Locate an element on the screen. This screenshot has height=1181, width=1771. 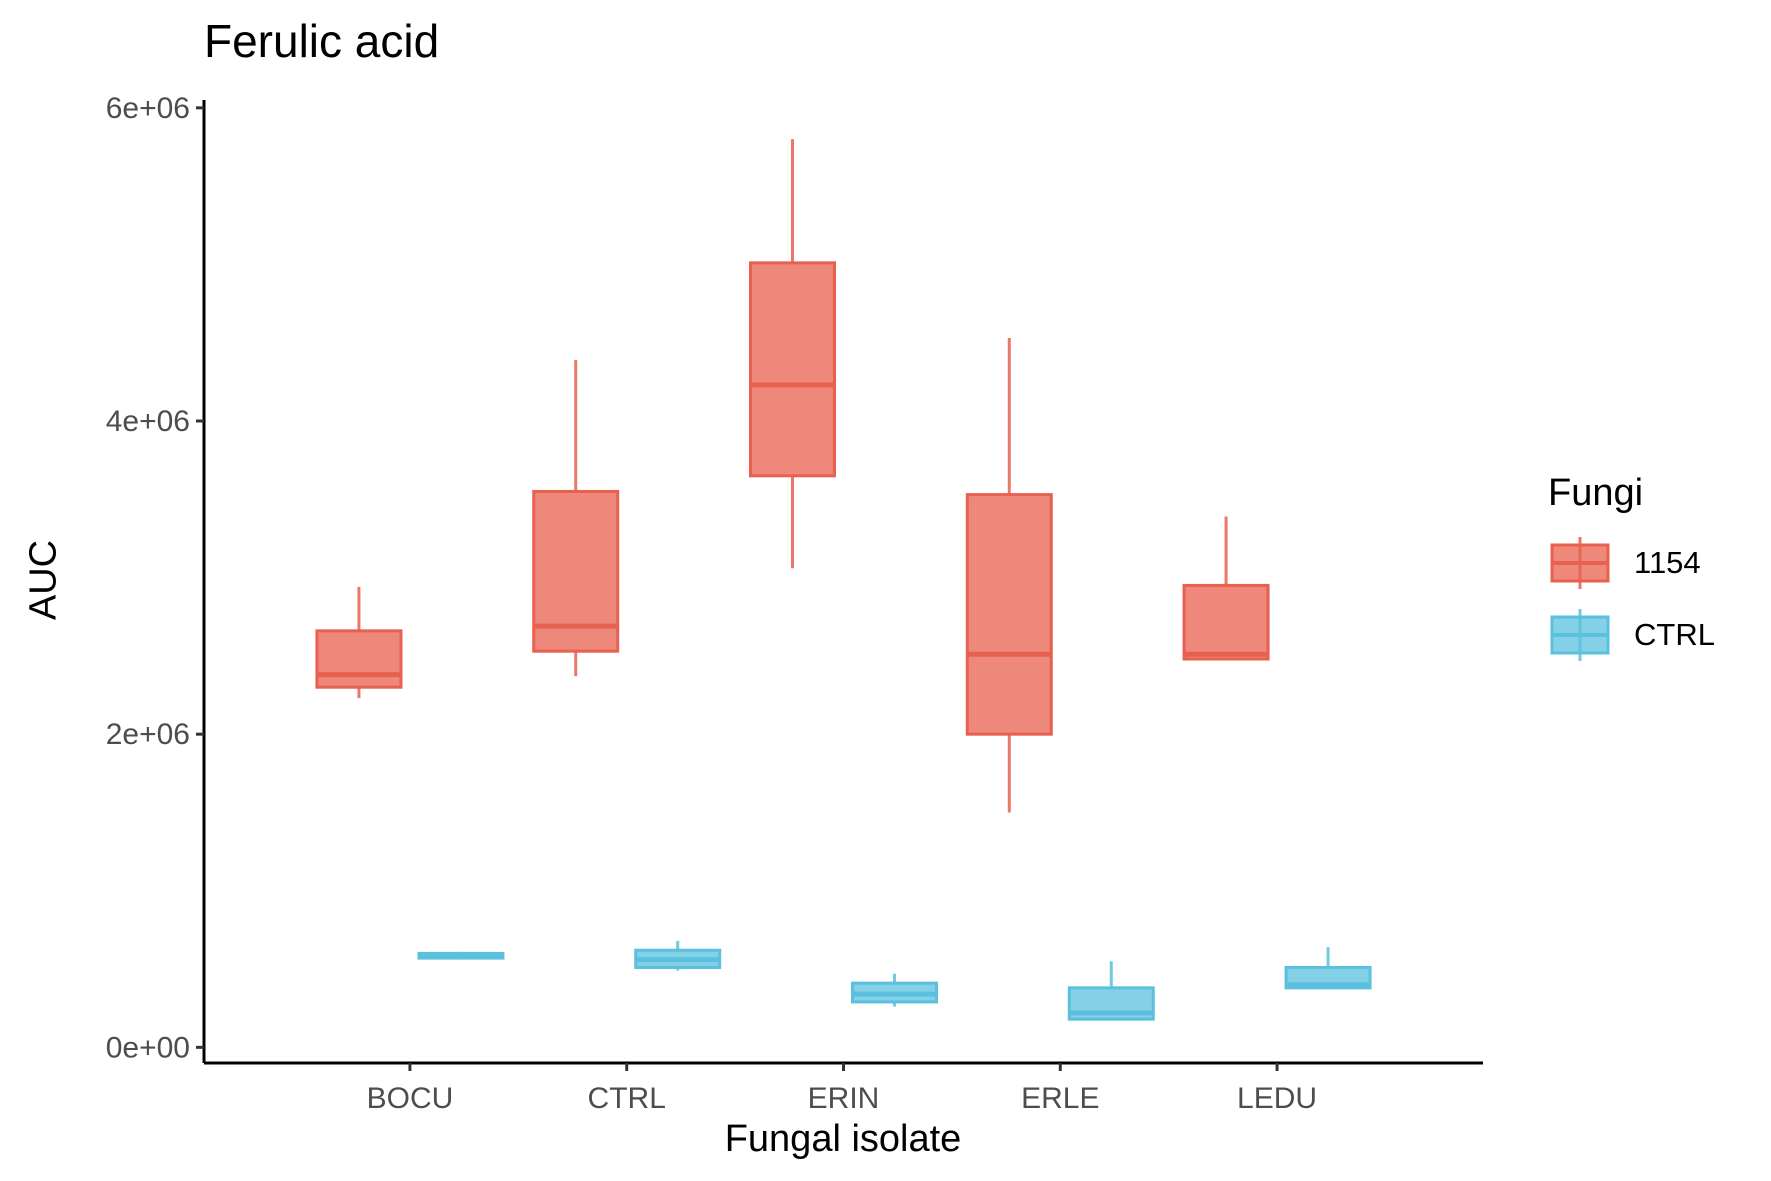
x-tick-label-ctrl: CTRL is located at coordinates (627, 1098).